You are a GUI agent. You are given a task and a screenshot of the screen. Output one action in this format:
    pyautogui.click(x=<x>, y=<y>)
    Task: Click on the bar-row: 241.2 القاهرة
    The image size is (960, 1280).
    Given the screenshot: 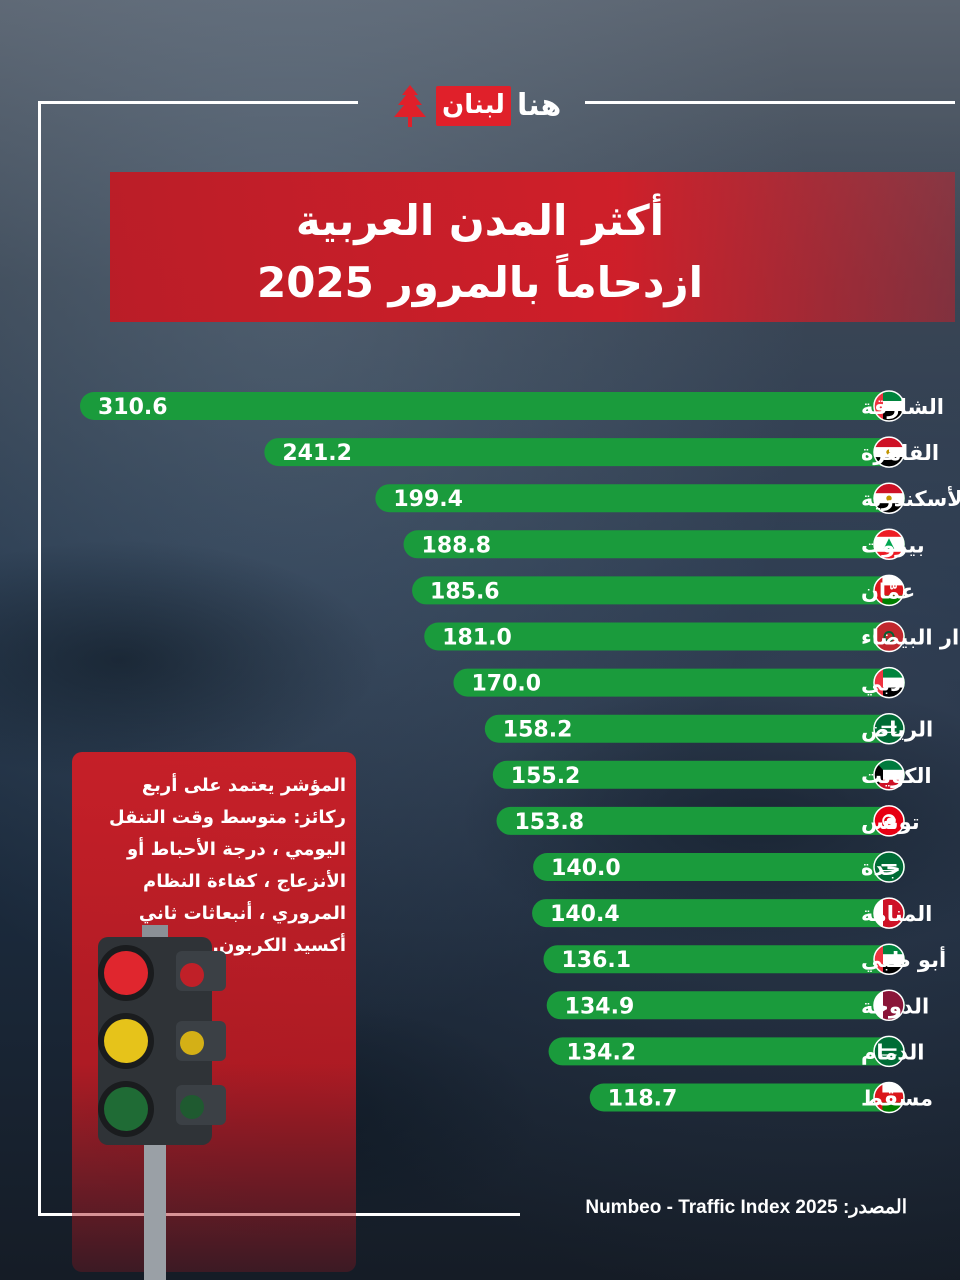 What is the action you would take?
    pyautogui.click(x=601, y=452)
    